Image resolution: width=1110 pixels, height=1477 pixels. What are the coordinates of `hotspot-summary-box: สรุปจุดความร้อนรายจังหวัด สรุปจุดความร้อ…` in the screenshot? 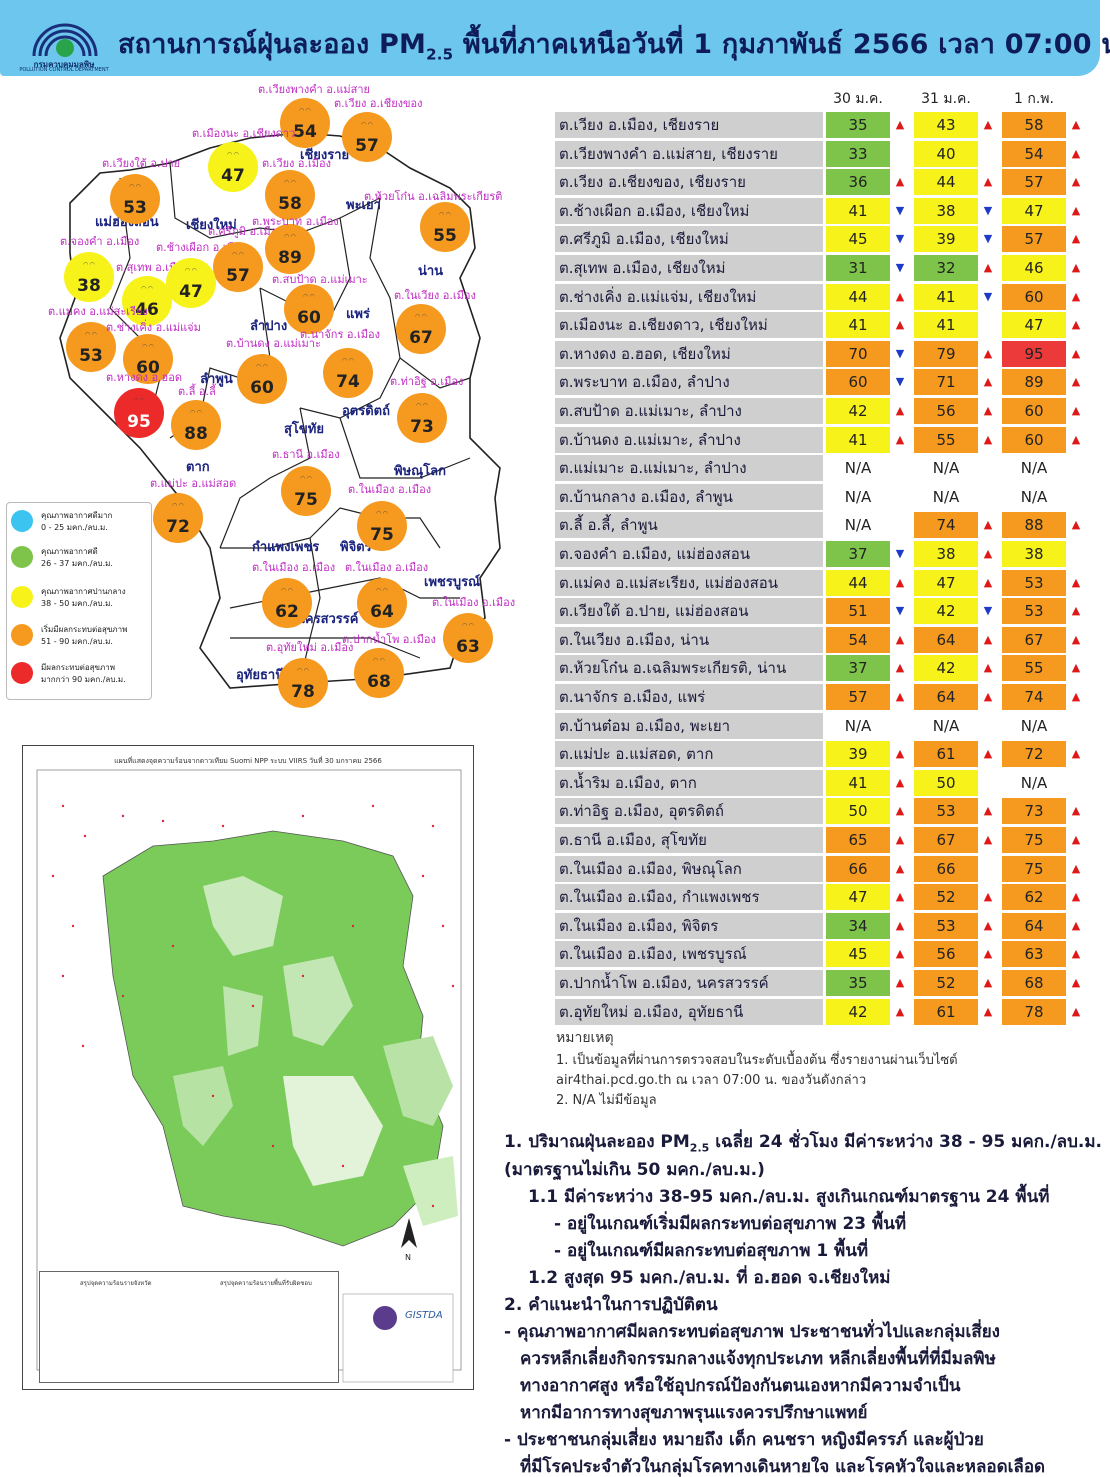 It's located at (189, 1327).